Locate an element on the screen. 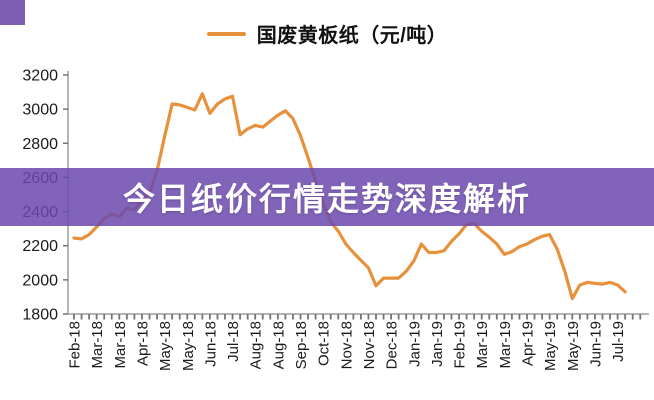  corner-accent-square is located at coordinates (12, 12).